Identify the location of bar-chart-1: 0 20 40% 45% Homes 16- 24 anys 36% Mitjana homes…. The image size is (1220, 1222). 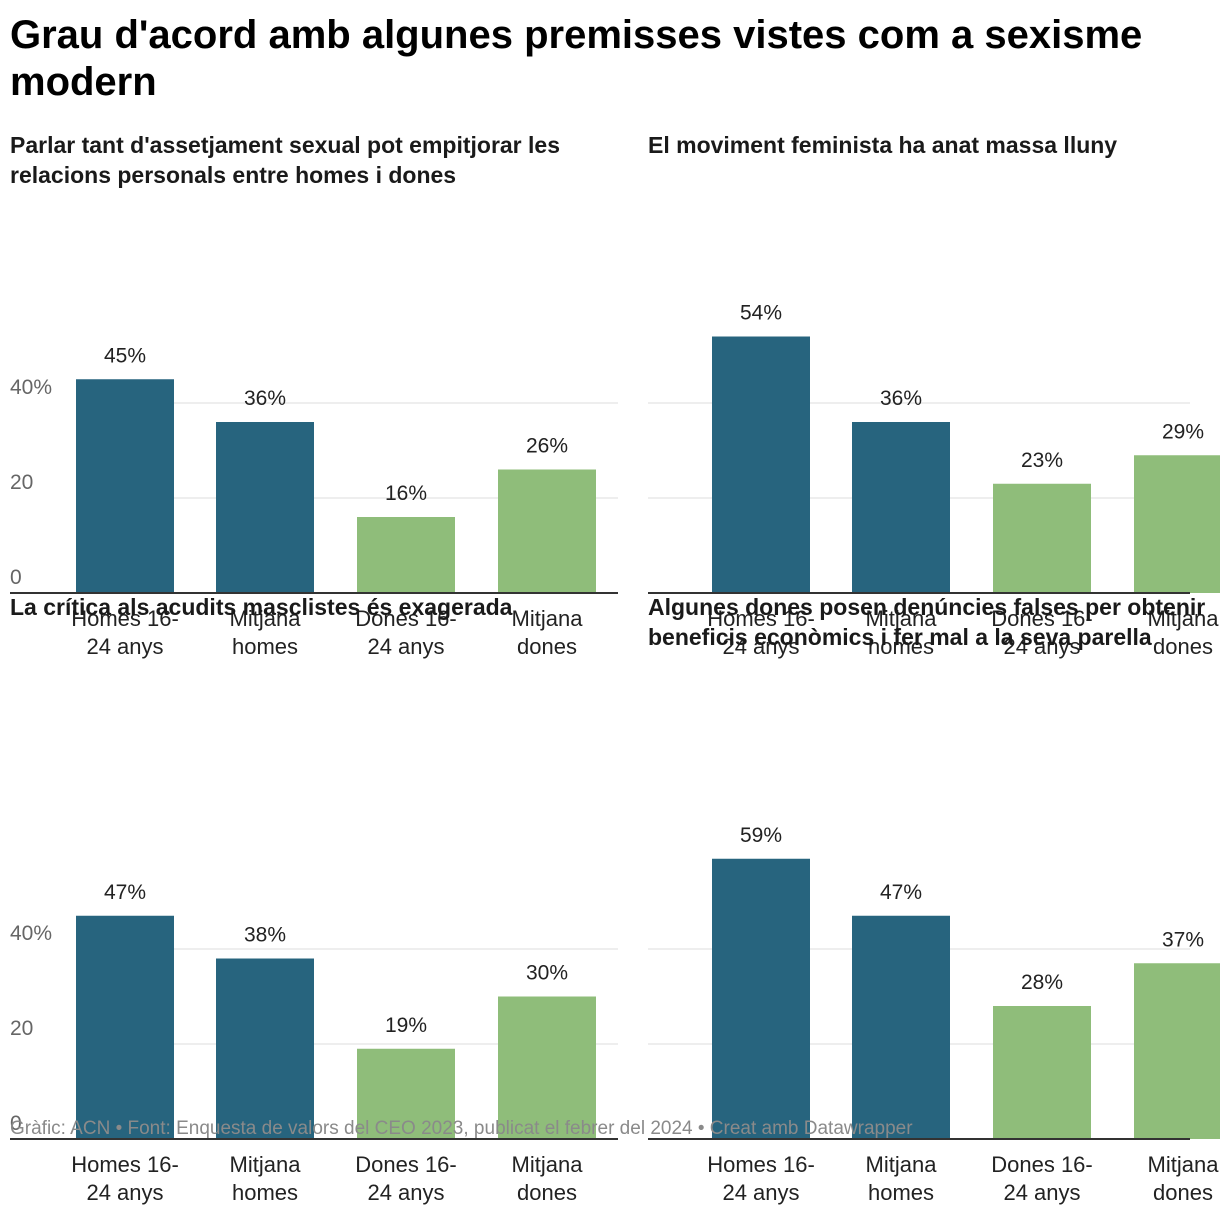
(314, 501).